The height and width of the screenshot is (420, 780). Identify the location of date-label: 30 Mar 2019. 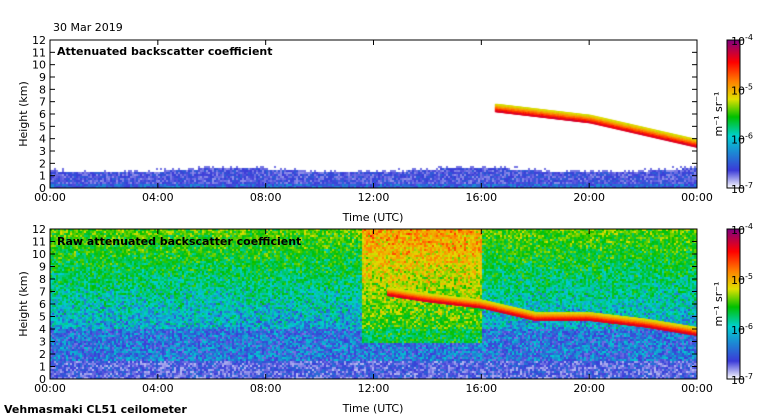
(88, 27).